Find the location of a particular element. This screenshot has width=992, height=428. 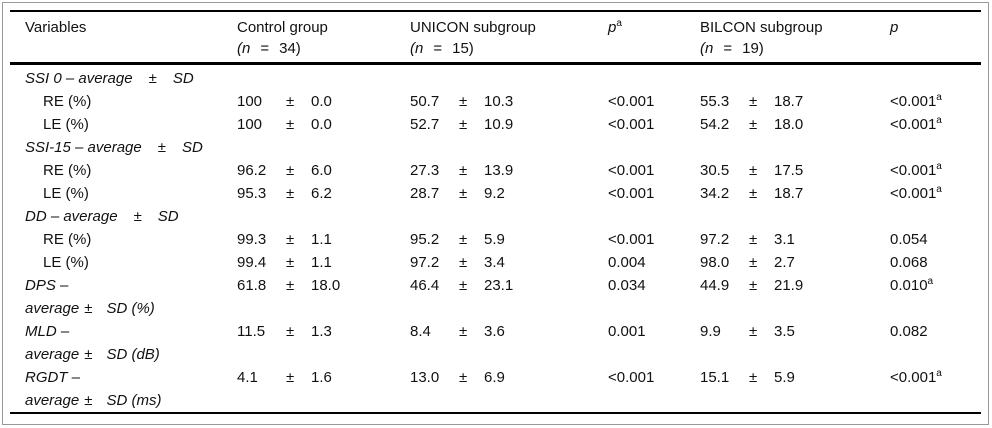

sd-value: 18.0 is located at coordinates (326, 285).